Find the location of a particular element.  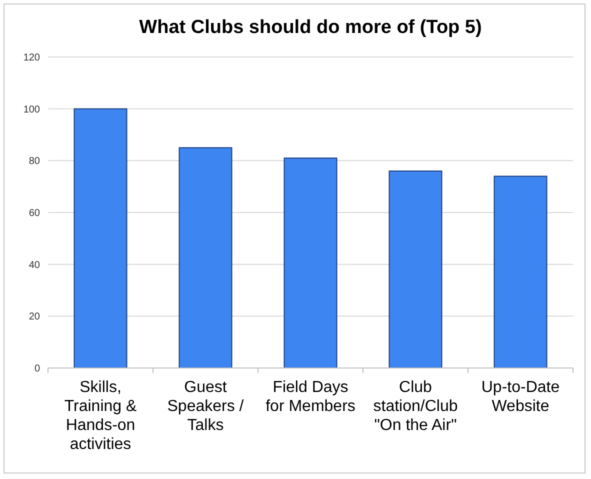

y-tick-label: 120 is located at coordinates (31, 58).